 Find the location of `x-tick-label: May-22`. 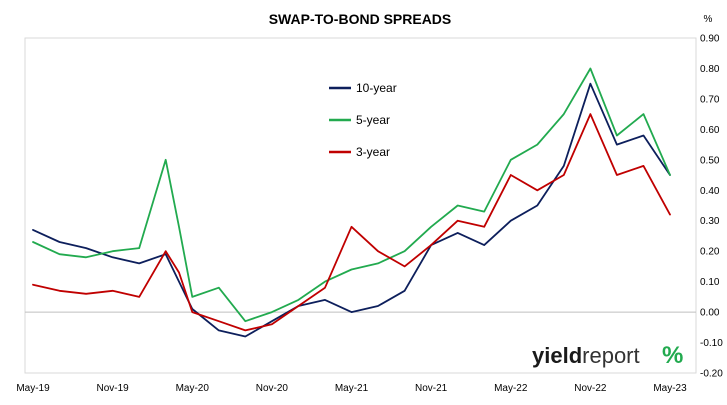

x-tick-label: May-22 is located at coordinates (511, 388).